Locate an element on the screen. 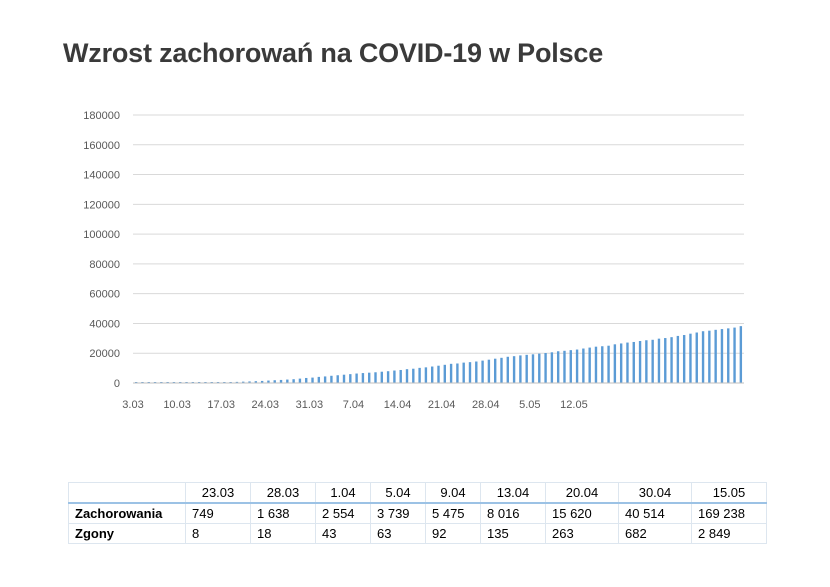  table-header-cell: 13.04 is located at coordinates (513, 493).